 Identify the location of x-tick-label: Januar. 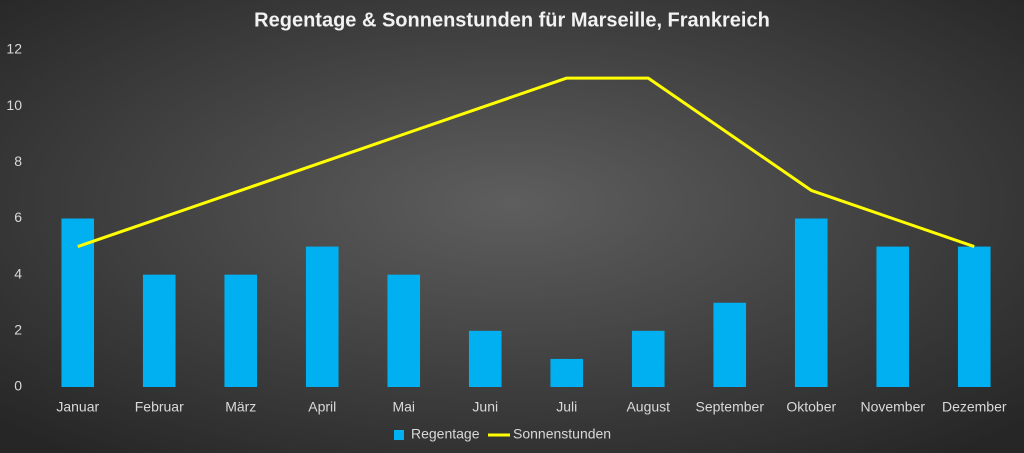
(77, 407).